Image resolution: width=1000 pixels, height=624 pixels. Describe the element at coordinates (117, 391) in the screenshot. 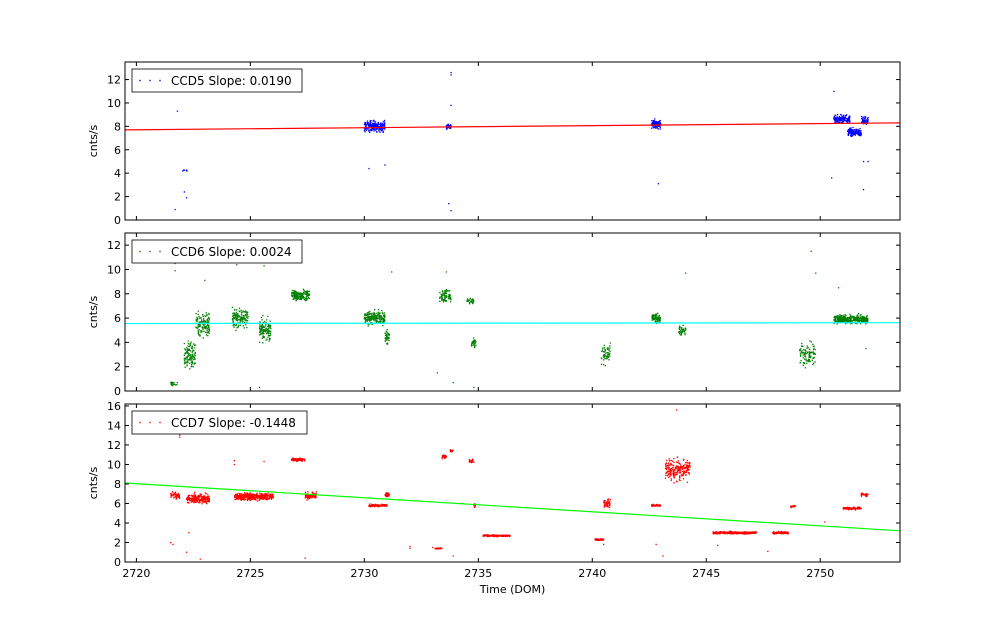

I see `y-tick-label: 0` at that location.